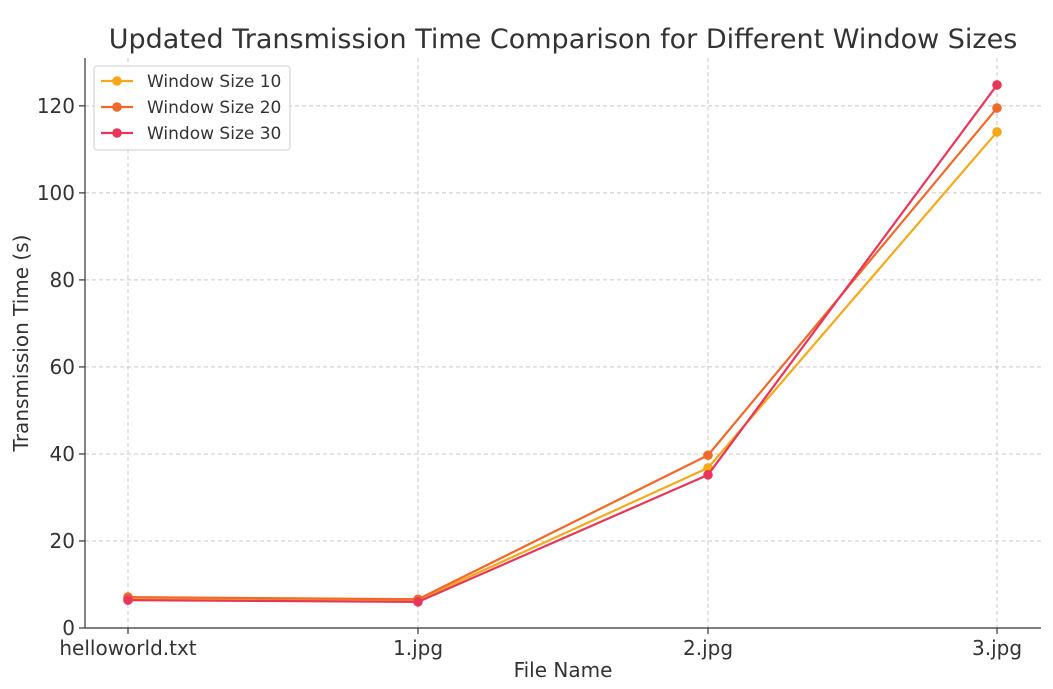  What do you see at coordinates (21, 344) in the screenshot?
I see `y-axis-label: Transmission Time (s)` at bounding box center [21, 344].